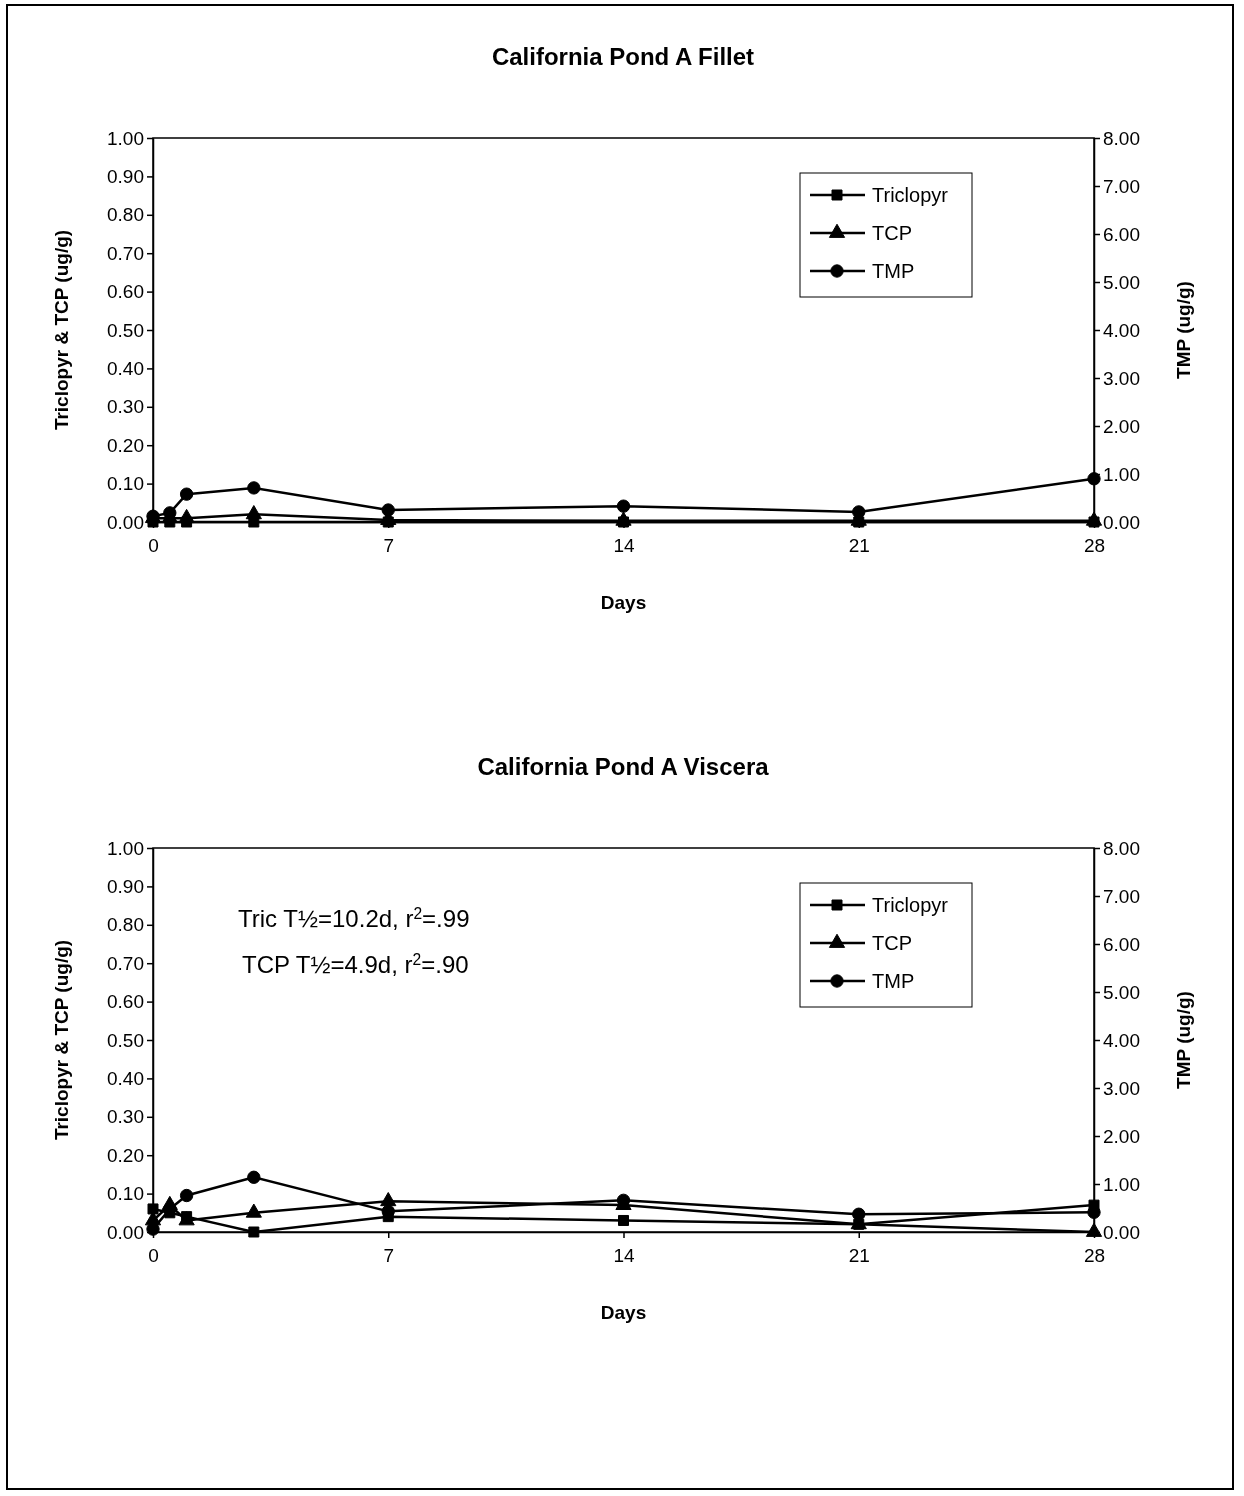  What do you see at coordinates (354, 918) in the screenshot?
I see `annotation: Tric T½=10.2d, r$^{2}$=.99` at bounding box center [354, 918].